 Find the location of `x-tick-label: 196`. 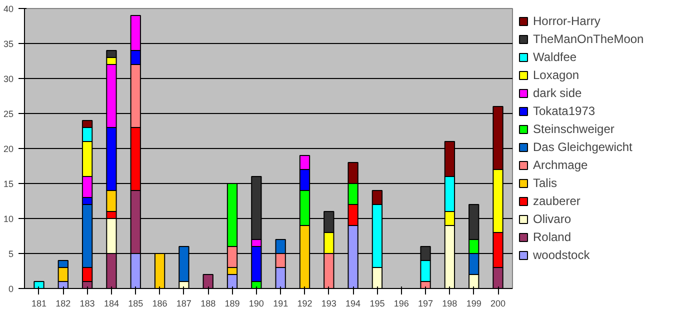

x-tick-label: 196 is located at coordinates (401, 303).